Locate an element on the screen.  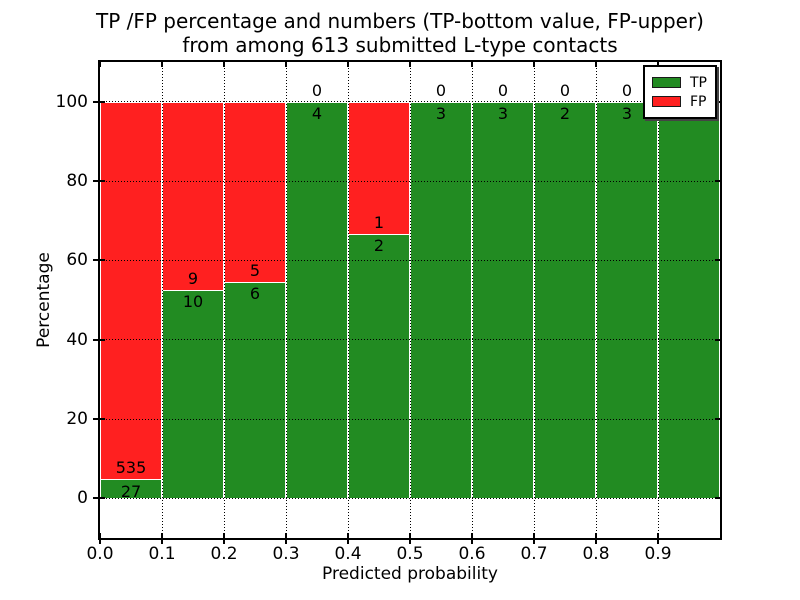
gridline-x-0.4 is located at coordinates (348, 300).